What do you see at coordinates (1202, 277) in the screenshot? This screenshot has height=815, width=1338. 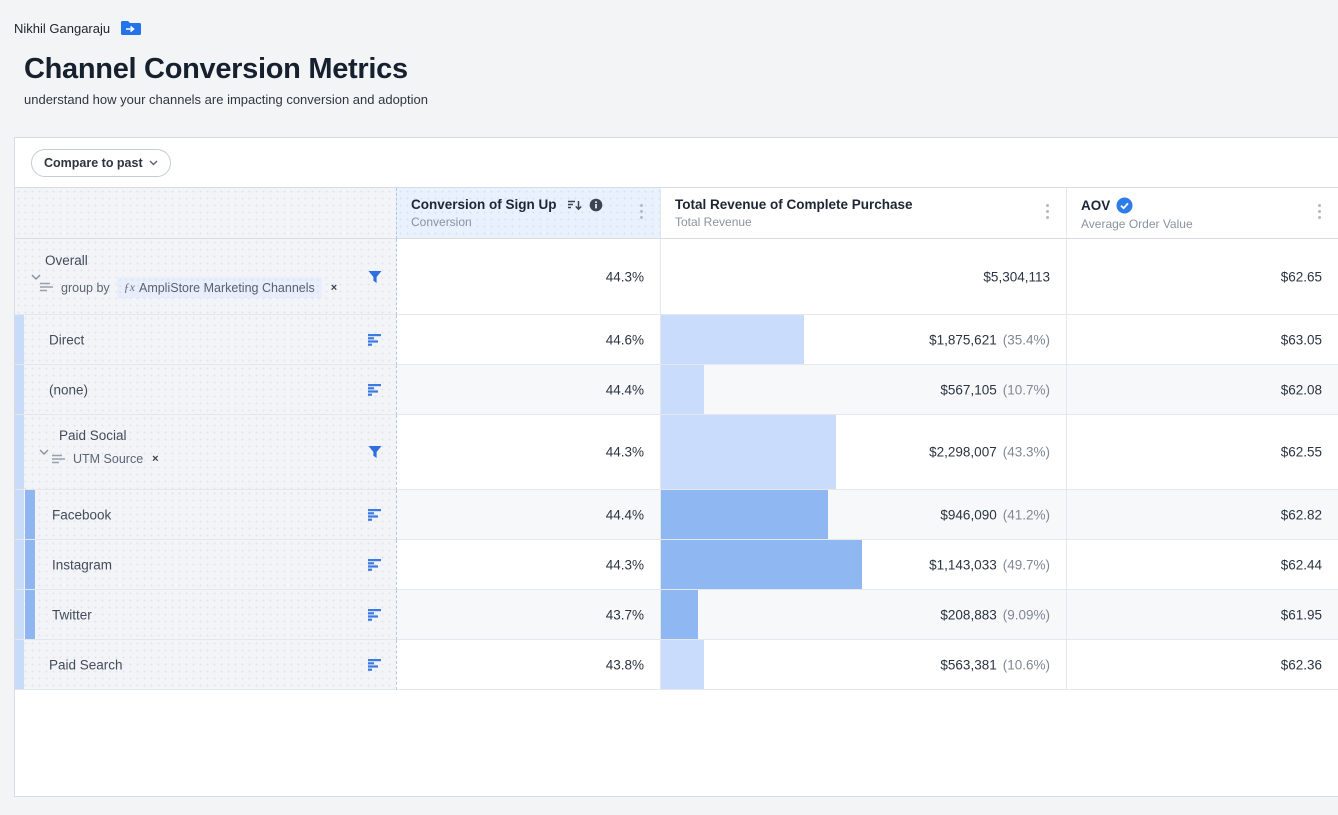 I see `cell-aov: $62.65` at bounding box center [1202, 277].